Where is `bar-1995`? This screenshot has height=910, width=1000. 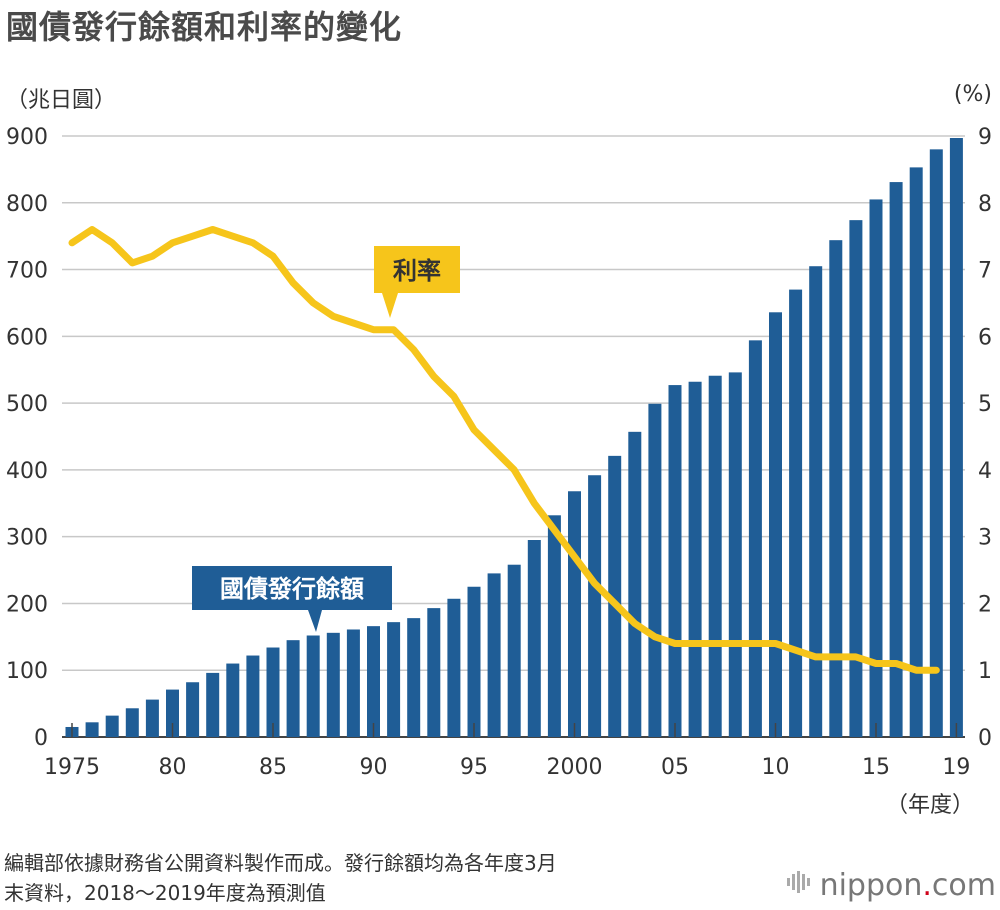
bar-1995 is located at coordinates (474, 661).